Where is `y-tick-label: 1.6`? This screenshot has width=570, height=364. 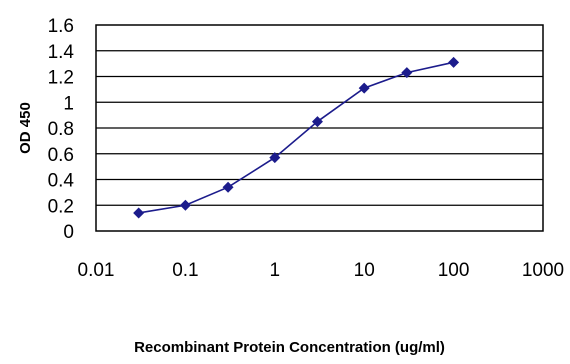 y-tick-label: 1.6 is located at coordinates (61, 26).